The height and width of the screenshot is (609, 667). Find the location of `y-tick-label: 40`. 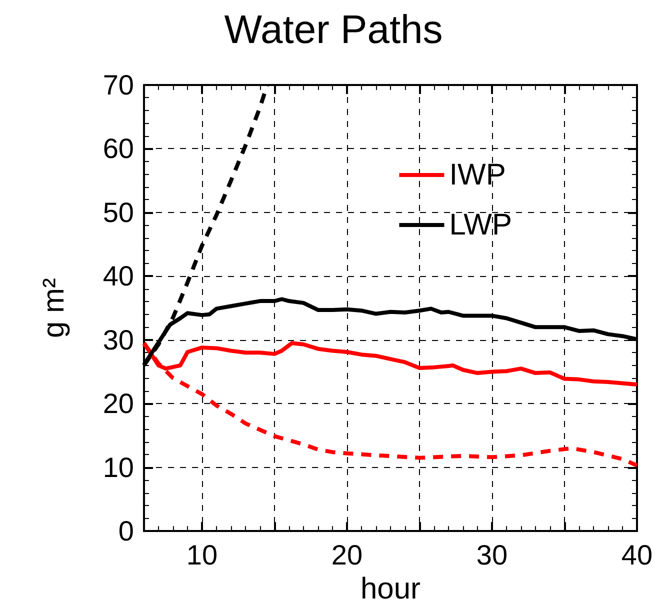

y-tick-label: 40 is located at coordinates (118, 276).